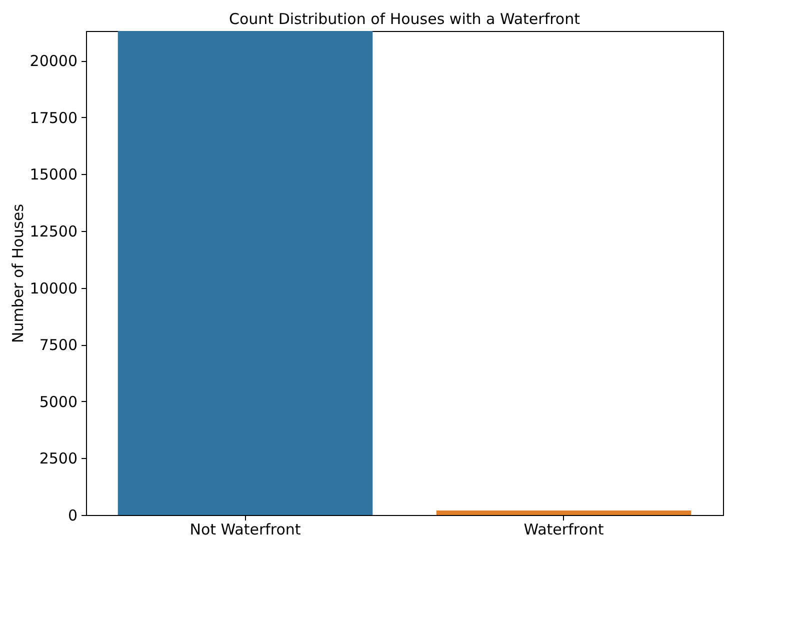 This screenshot has height=644, width=791. I want to click on y-tick-label: 2500, so click(58, 459).